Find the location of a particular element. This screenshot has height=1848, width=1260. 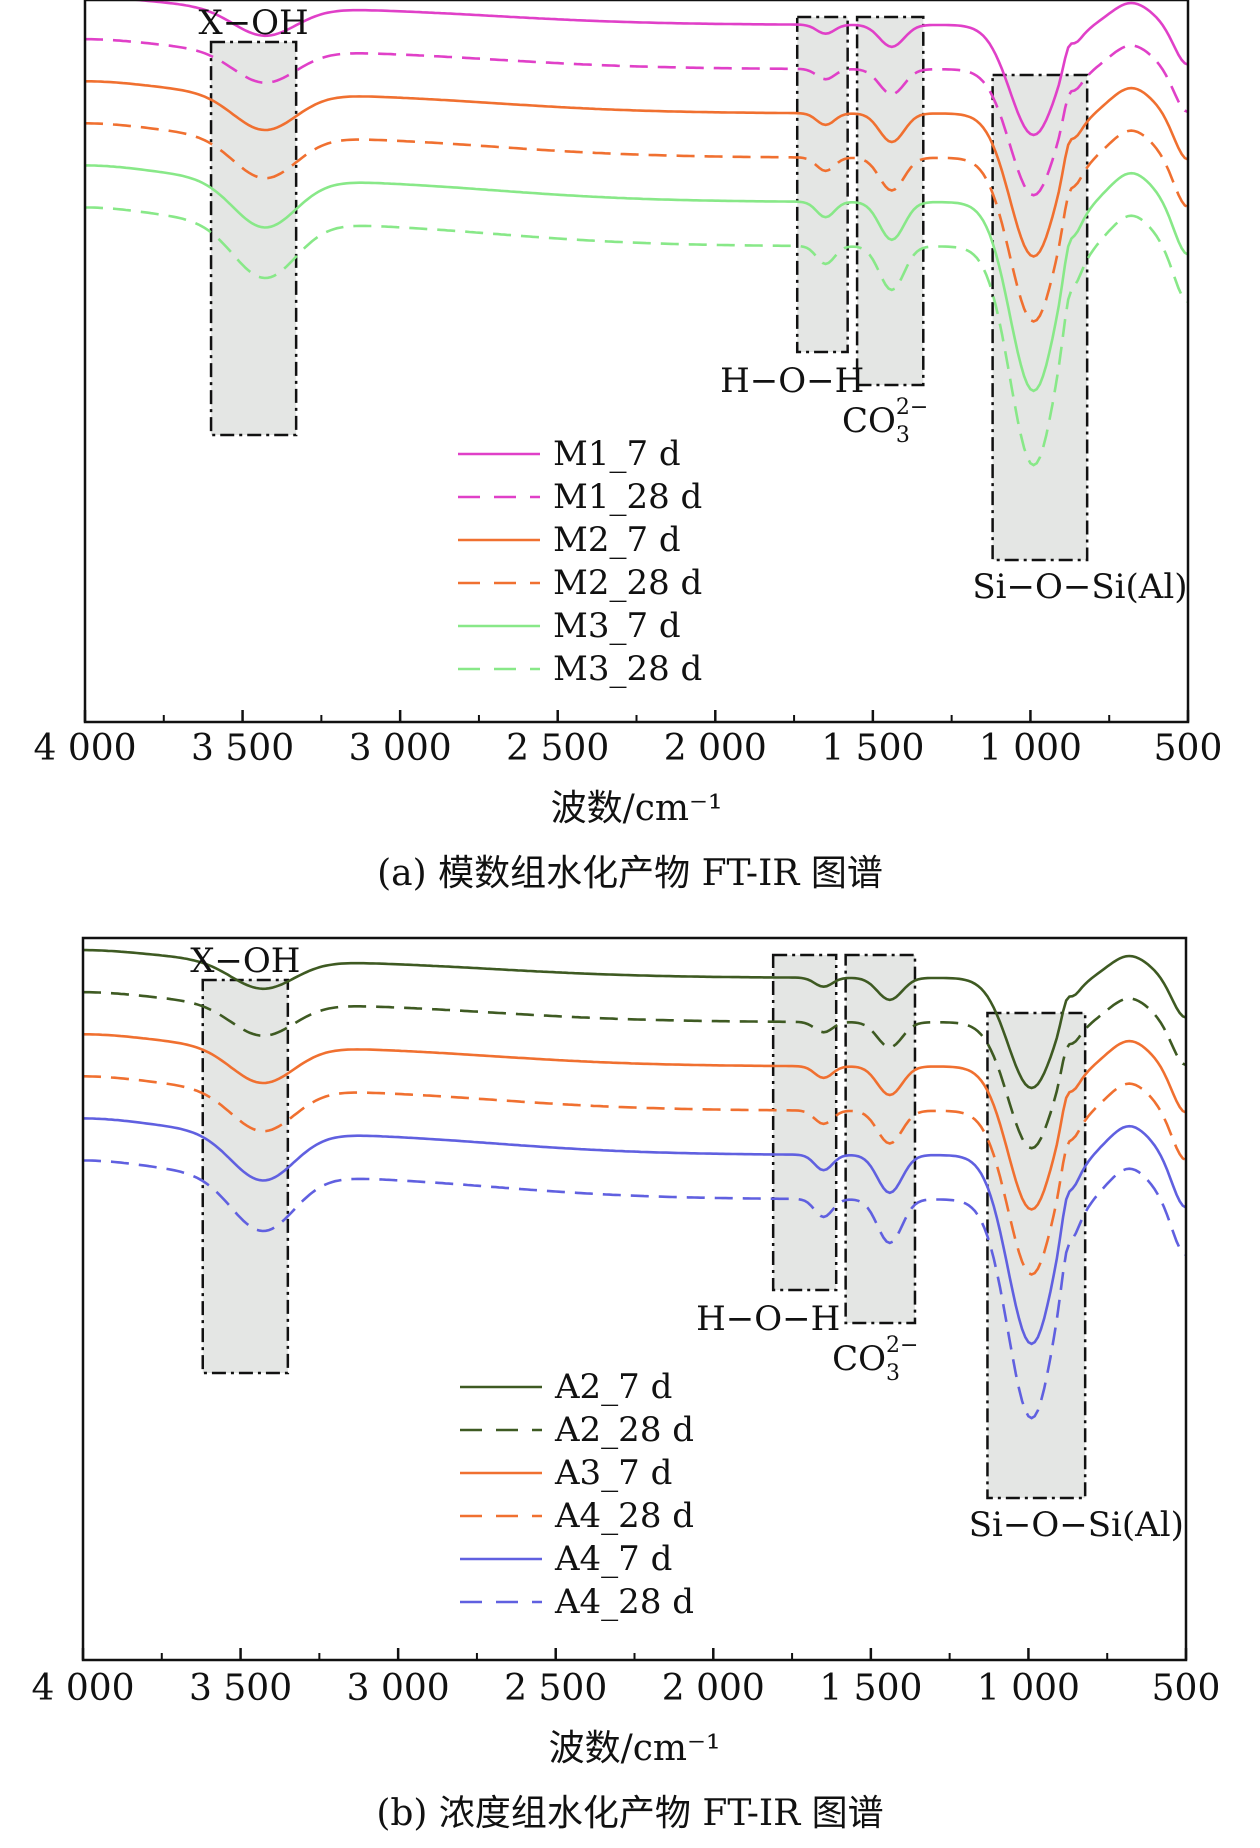

series-line-a2-28-d is located at coordinates (635, 1070).